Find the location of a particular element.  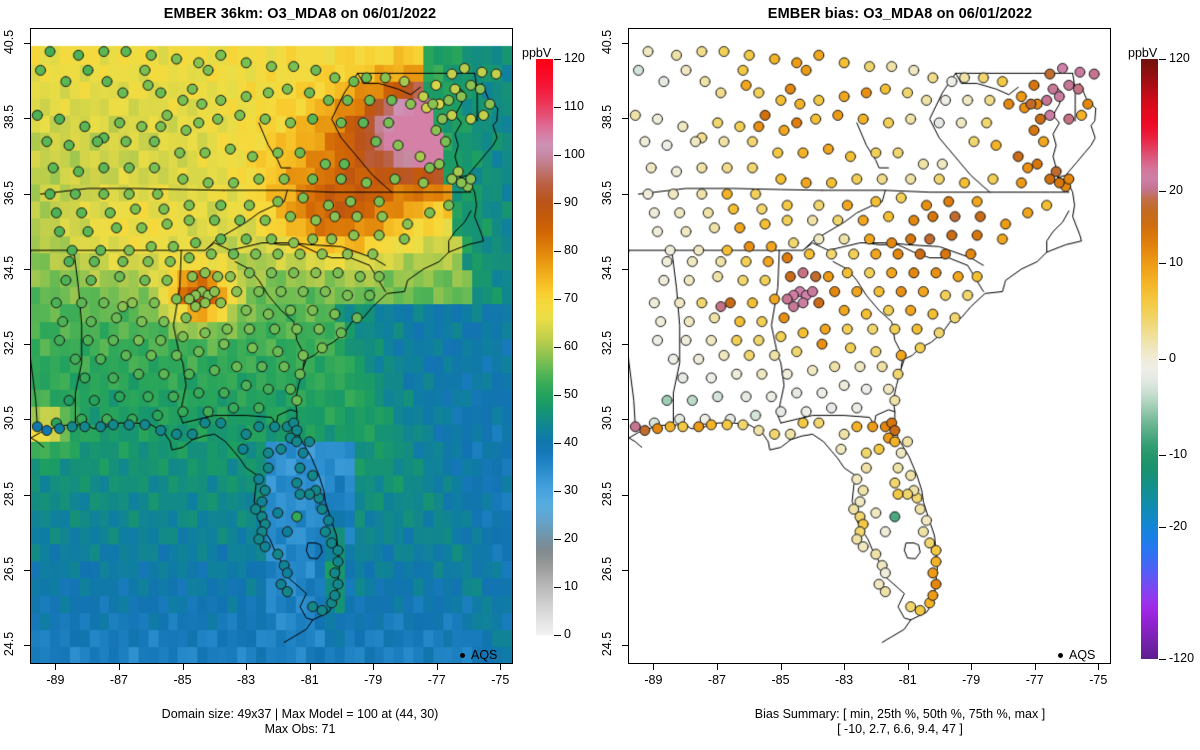

colorbar-tick-label: 0 is located at coordinates (1172, 358).